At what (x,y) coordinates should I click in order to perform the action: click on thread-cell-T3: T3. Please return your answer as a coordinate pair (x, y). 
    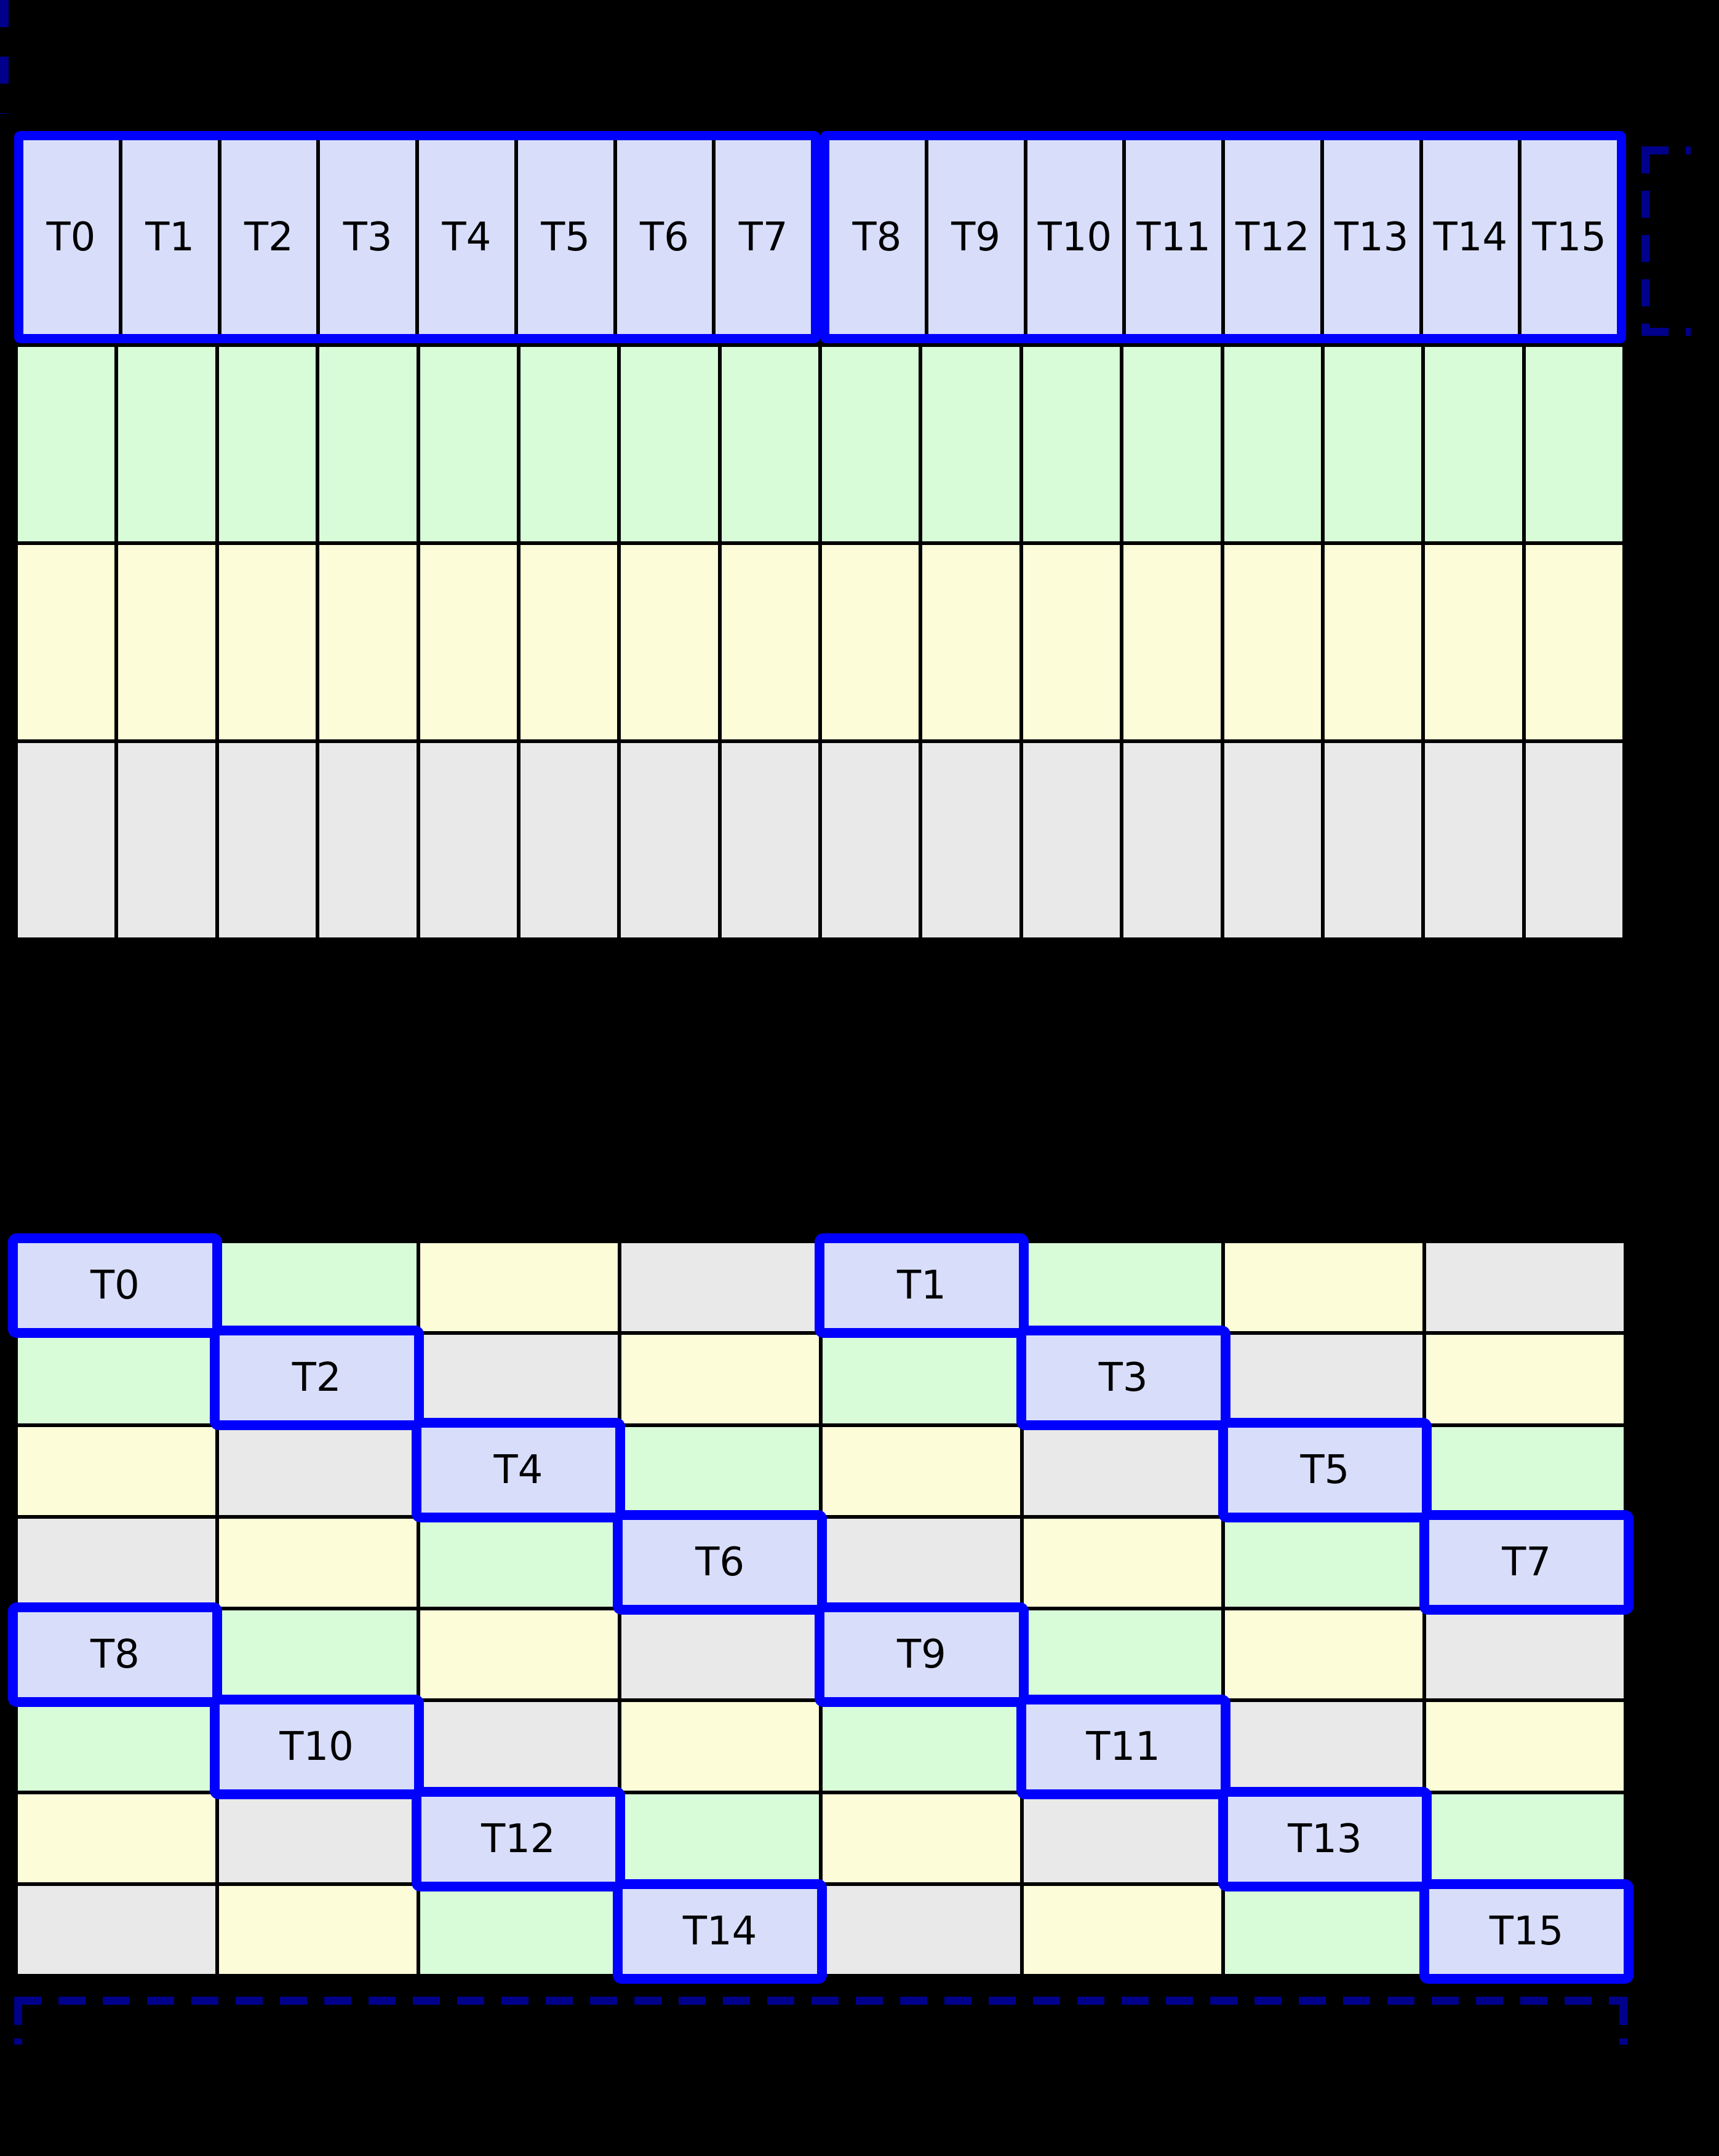
    Looking at the image, I should click on (1123, 1378).